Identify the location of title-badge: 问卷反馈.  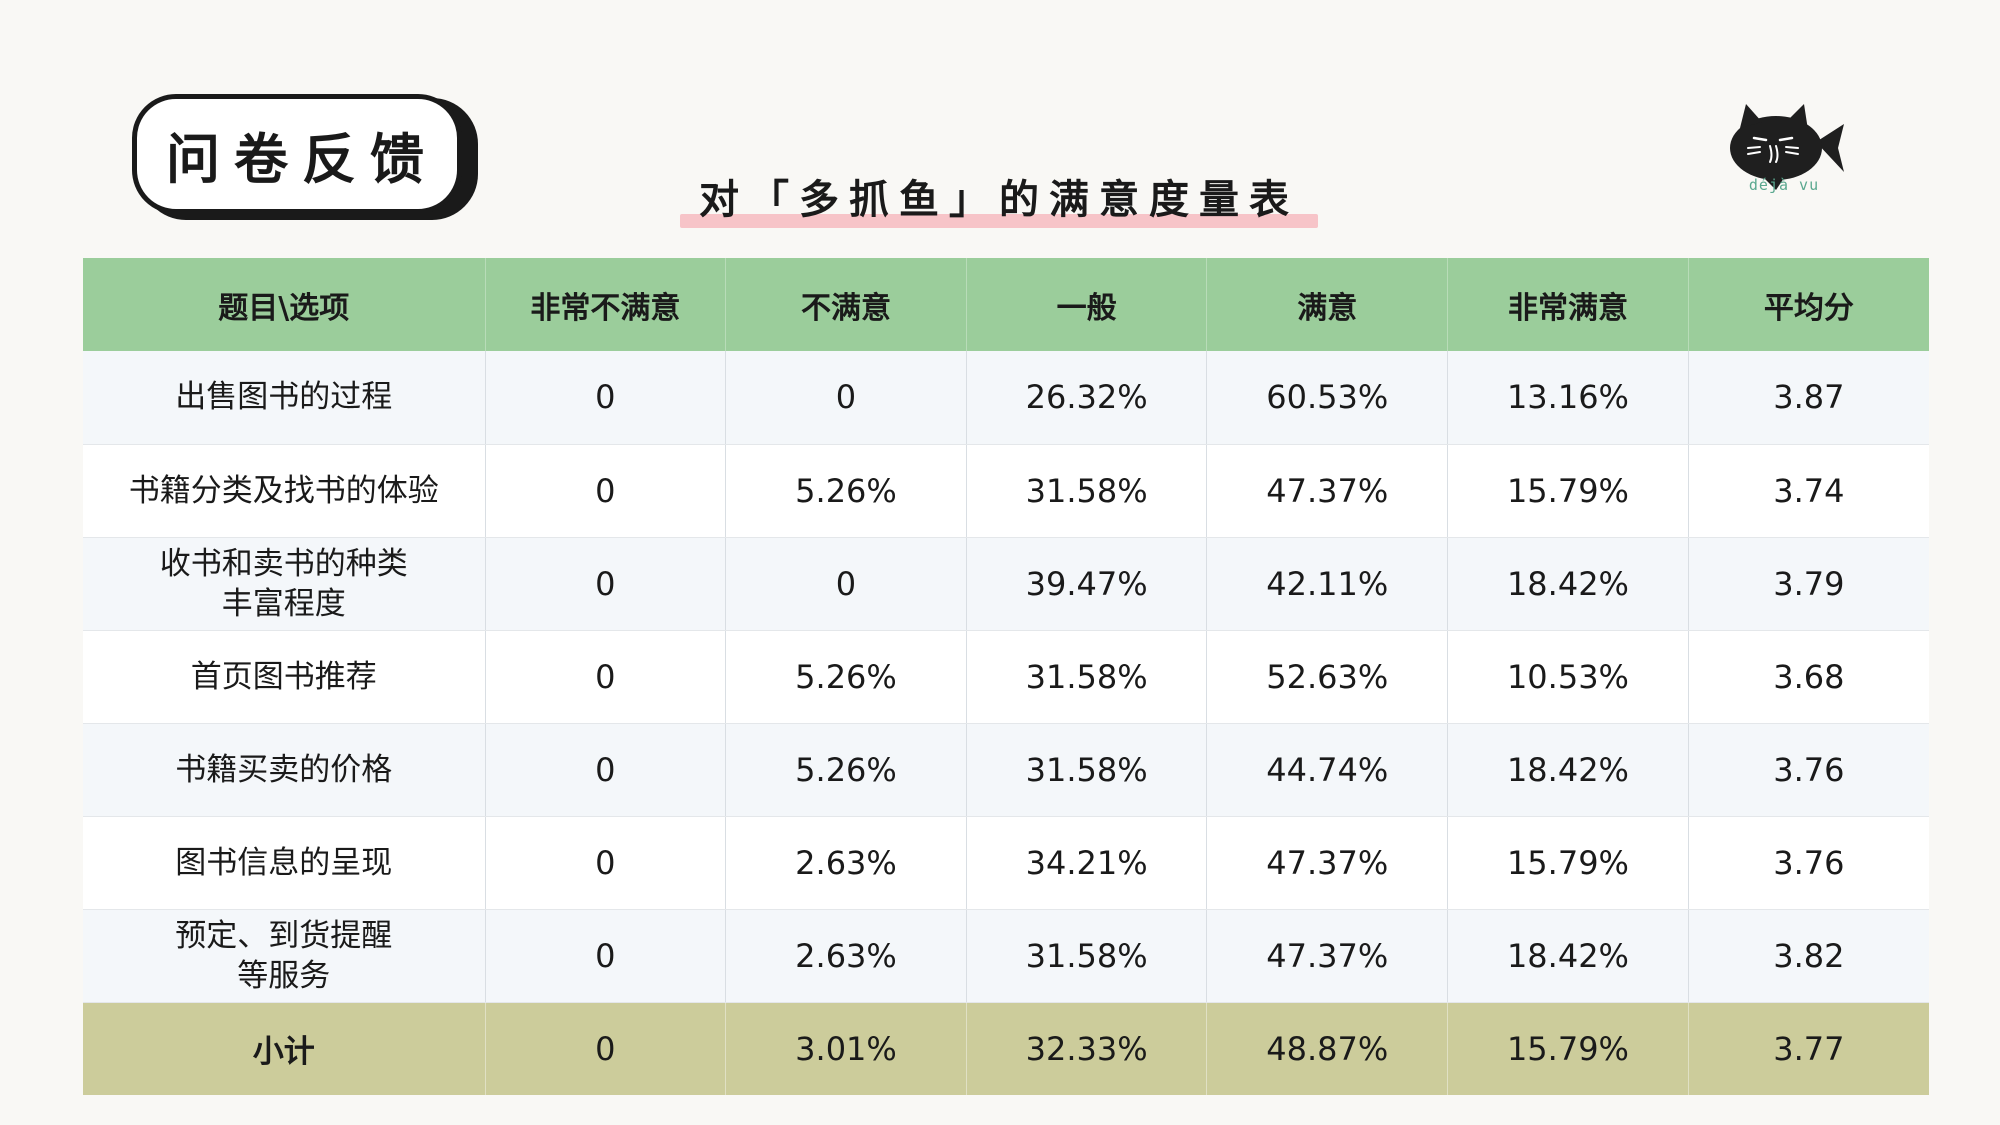
(297, 154).